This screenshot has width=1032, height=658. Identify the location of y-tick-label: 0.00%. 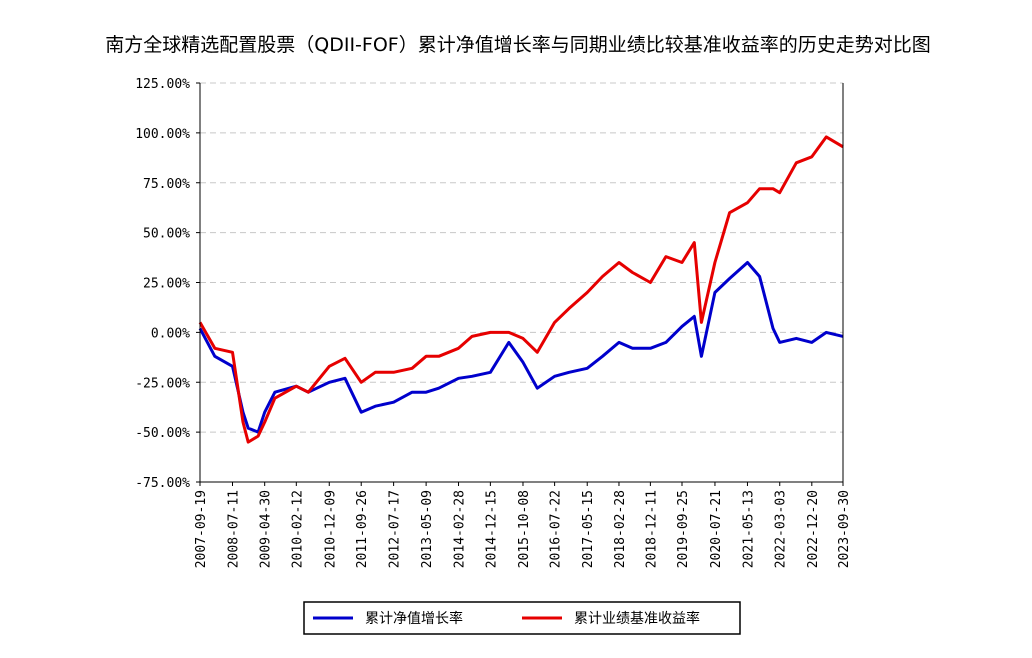
(170, 333).